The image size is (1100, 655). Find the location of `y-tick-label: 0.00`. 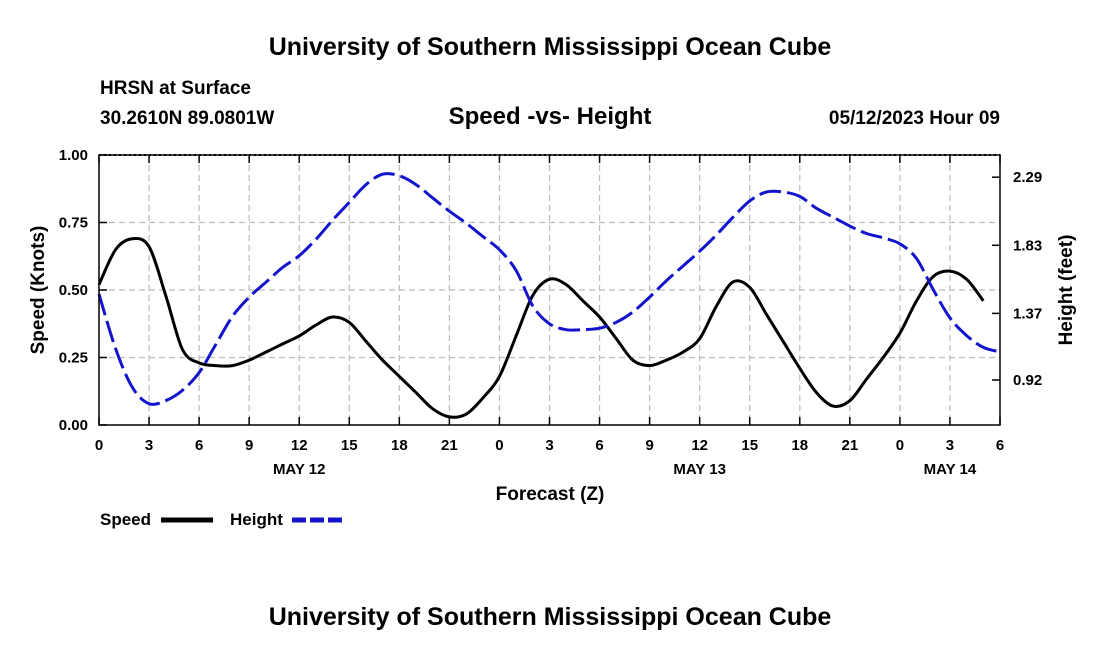

y-tick-label: 0.00 is located at coordinates (73, 425).